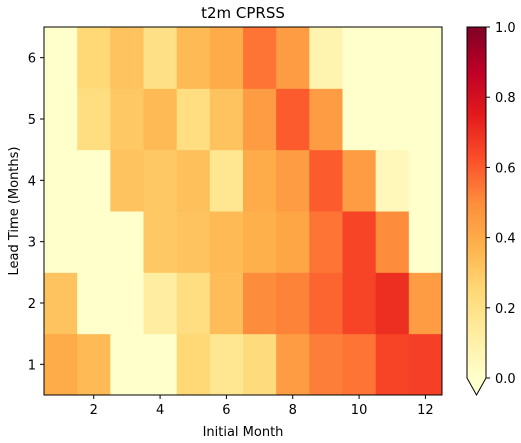  Describe the element at coordinates (262, 406) in the screenshot. I see `x-axis: 2 4 6 8 10 12` at that location.